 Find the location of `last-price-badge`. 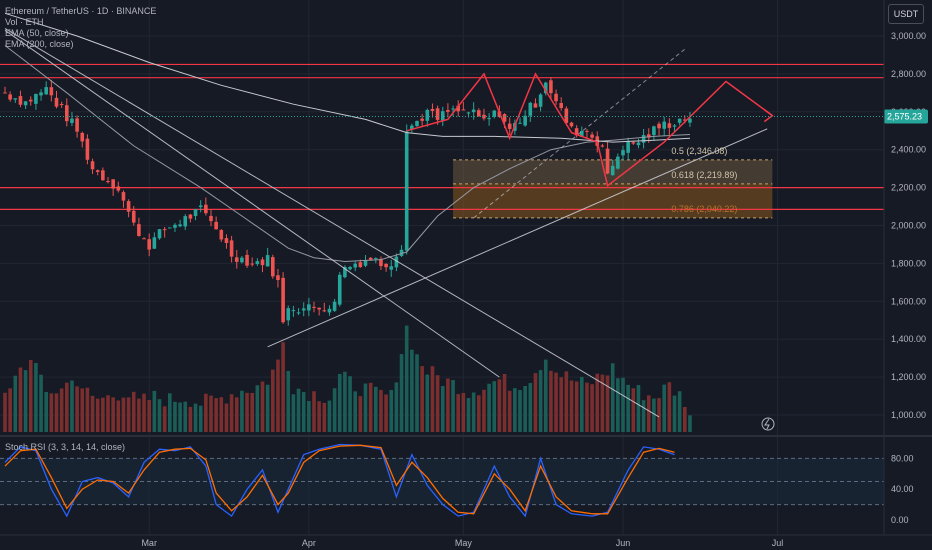

last-price-badge is located at coordinates (906, 116).